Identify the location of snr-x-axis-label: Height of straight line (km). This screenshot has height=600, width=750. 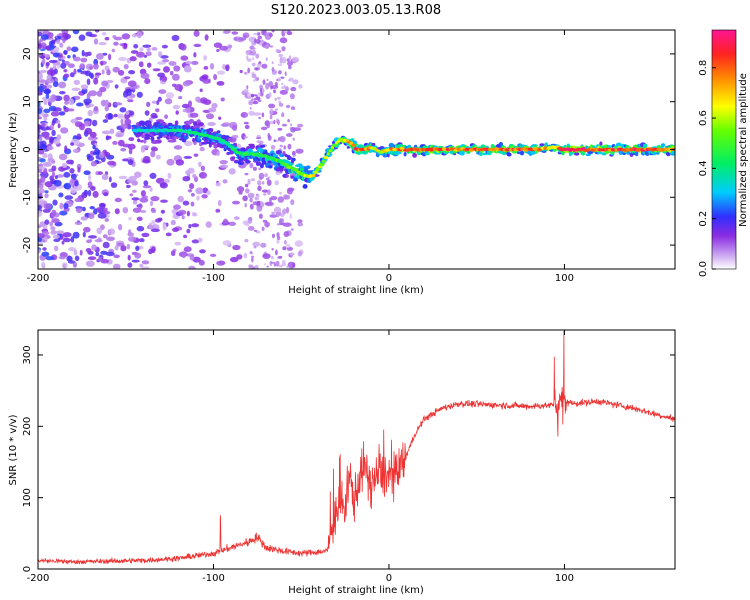
(356, 590).